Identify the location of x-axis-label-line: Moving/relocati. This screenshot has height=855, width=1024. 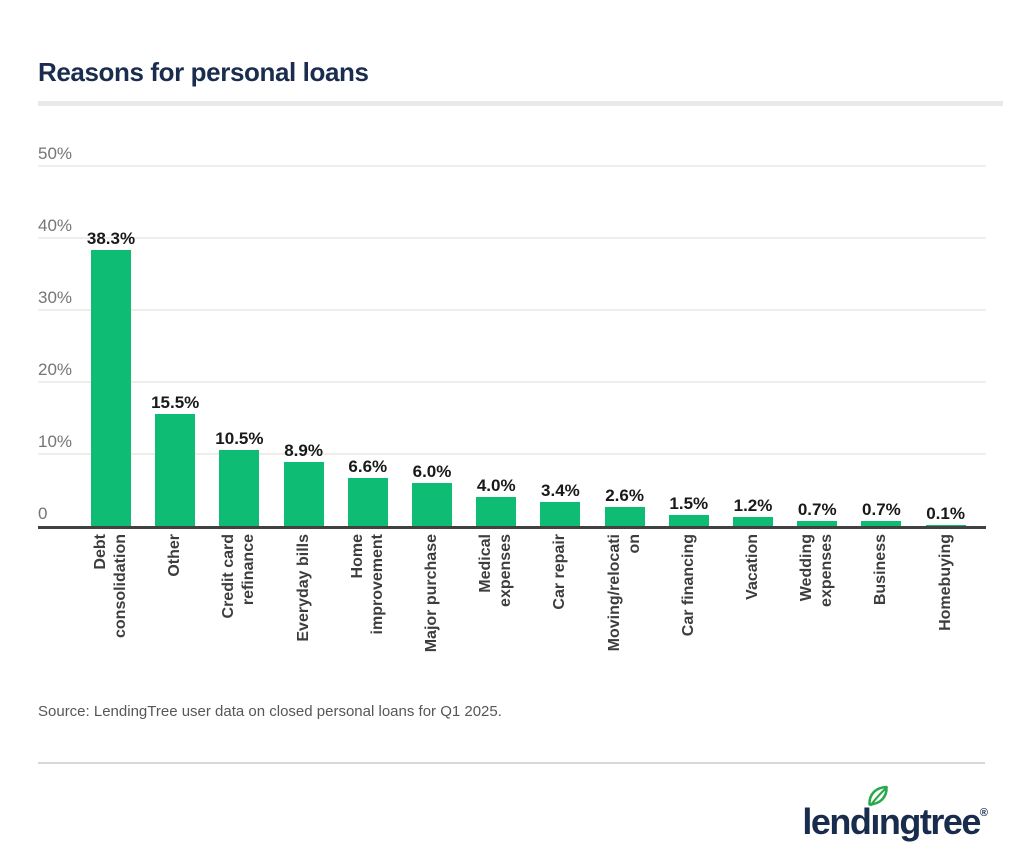
(614, 593).